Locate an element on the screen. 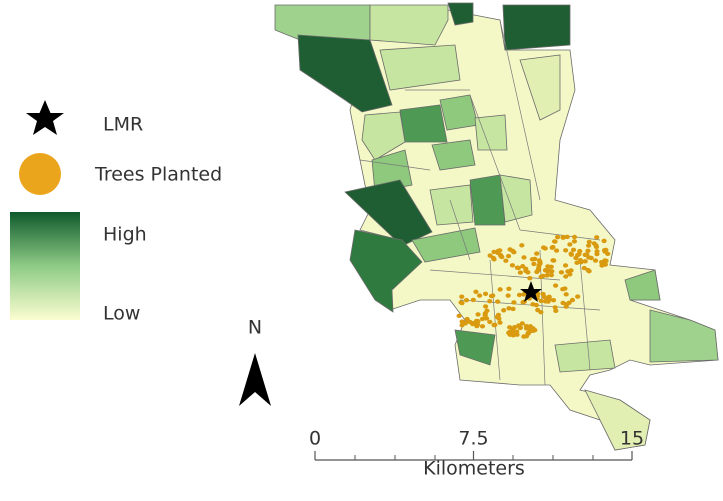 This screenshot has width=723, height=501. scale-tick-label: 7.5 is located at coordinates (473, 439).